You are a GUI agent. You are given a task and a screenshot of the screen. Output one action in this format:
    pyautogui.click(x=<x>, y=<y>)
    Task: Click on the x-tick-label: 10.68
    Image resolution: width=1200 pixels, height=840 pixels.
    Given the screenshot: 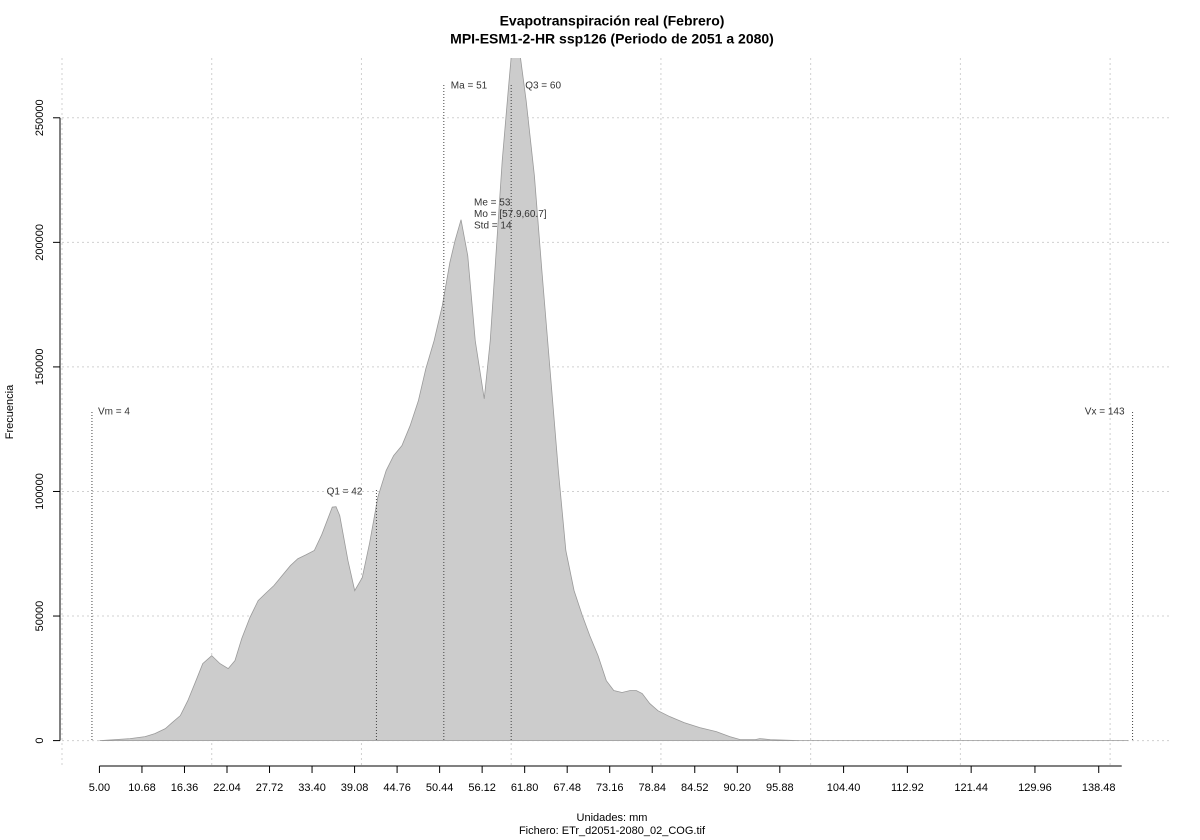 What is the action you would take?
    pyautogui.click(x=142, y=788)
    